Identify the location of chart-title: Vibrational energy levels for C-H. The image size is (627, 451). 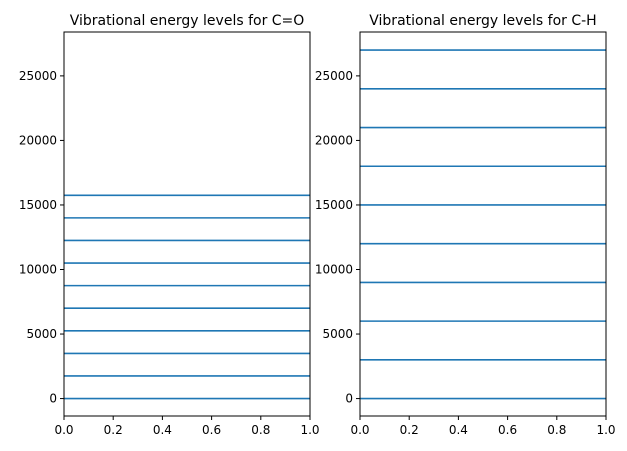
(482, 21).